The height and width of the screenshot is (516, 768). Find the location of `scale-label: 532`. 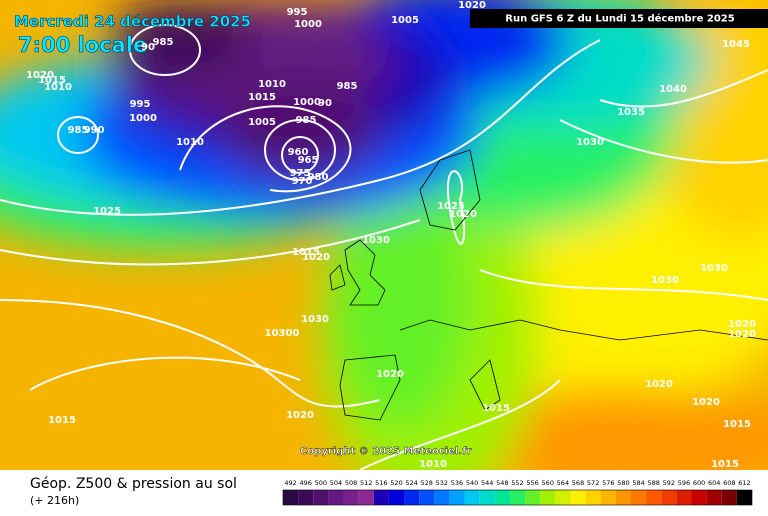

scale-label: 532 is located at coordinates (442, 483).